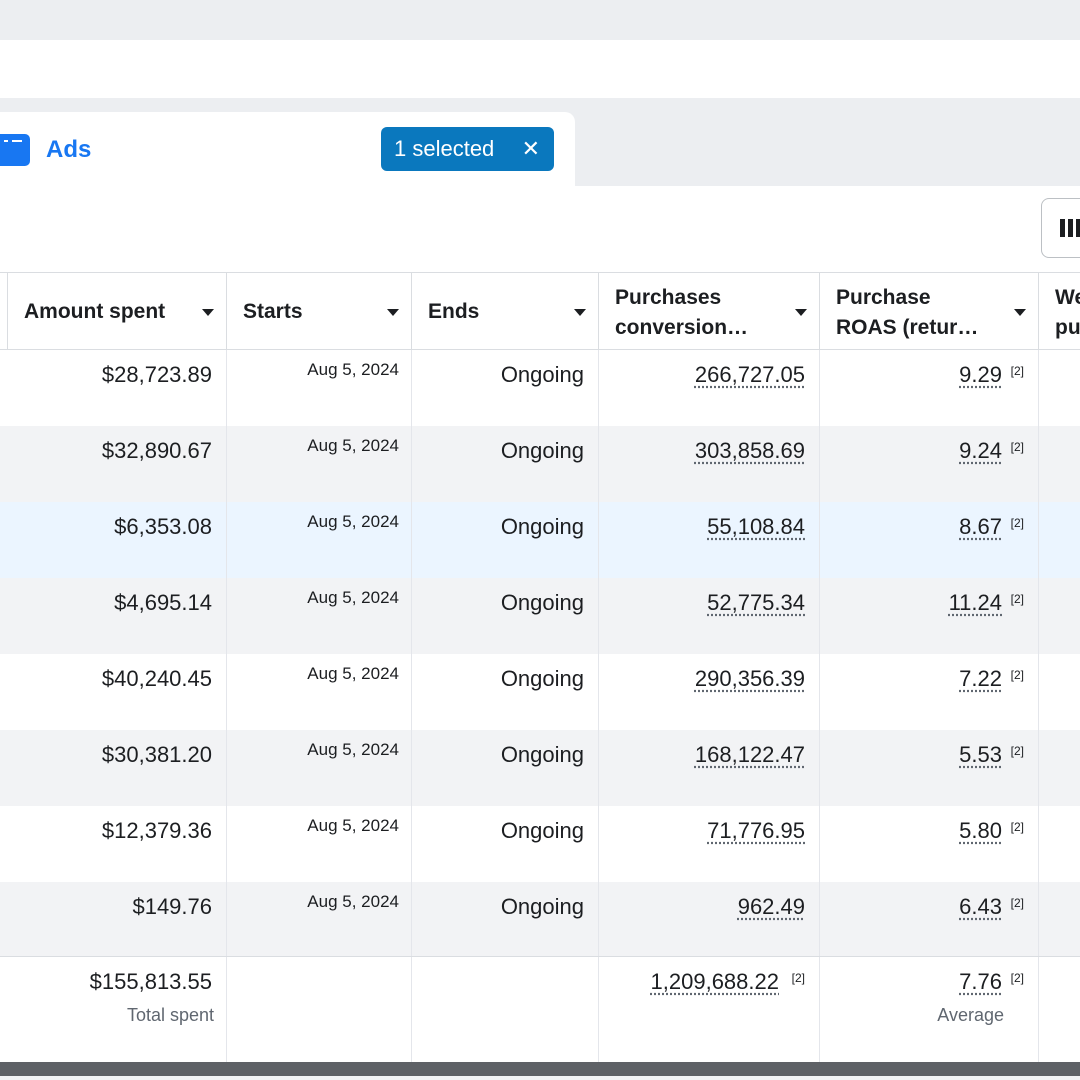  I want to click on columns-icon-bar, so click(1078, 228).